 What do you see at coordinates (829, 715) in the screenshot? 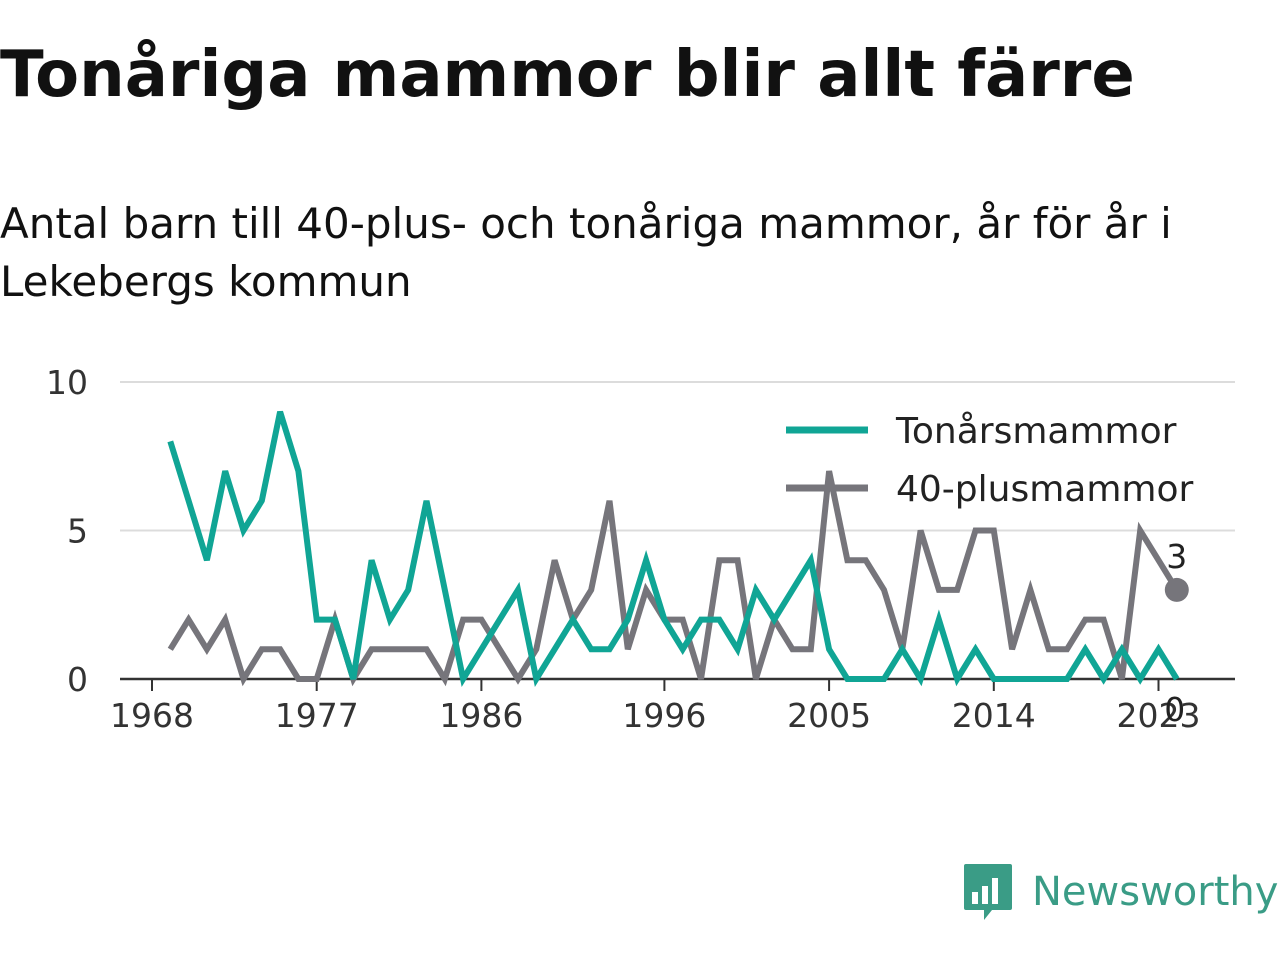
I see `x-tick-label-2005: 2005` at bounding box center [829, 715].